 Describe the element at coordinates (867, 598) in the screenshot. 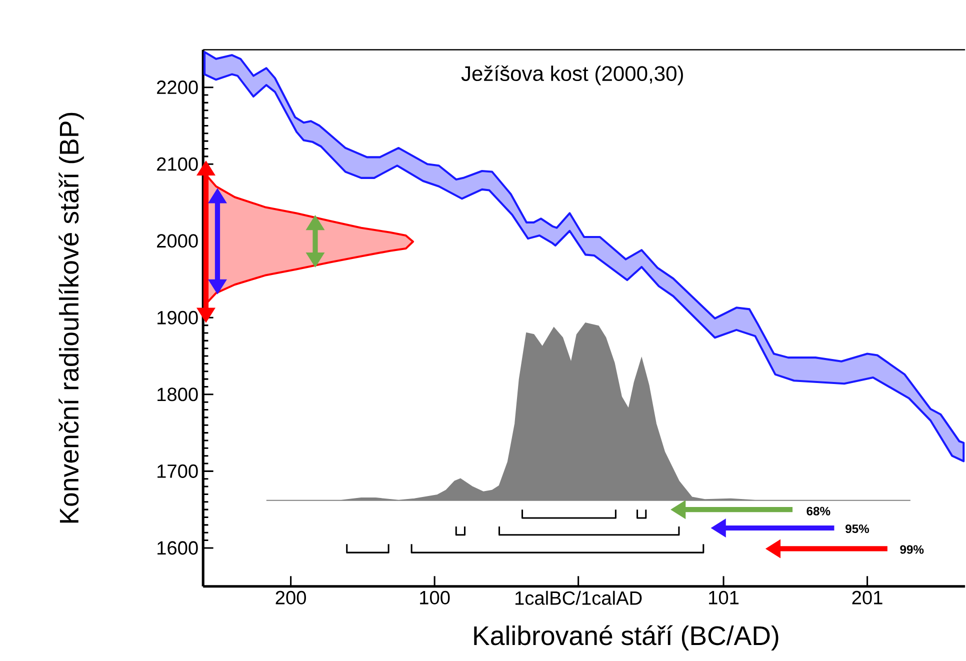

I see `x-tick-label: 201` at that location.